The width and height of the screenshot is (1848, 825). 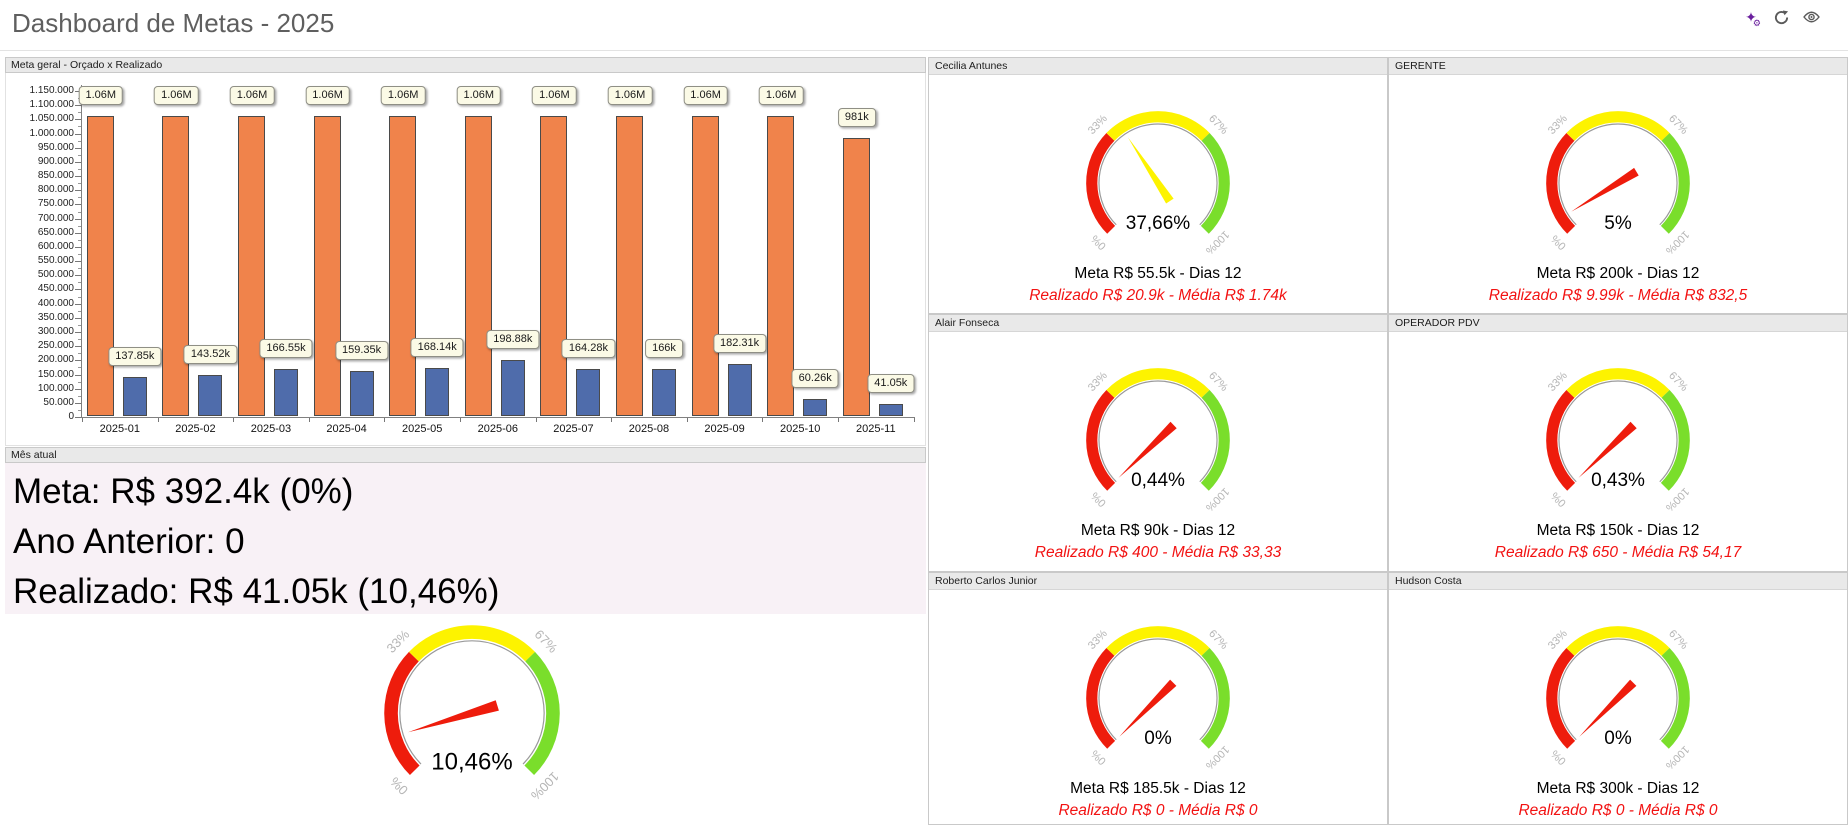 I want to click on eye-icon, so click(x=1811, y=17).